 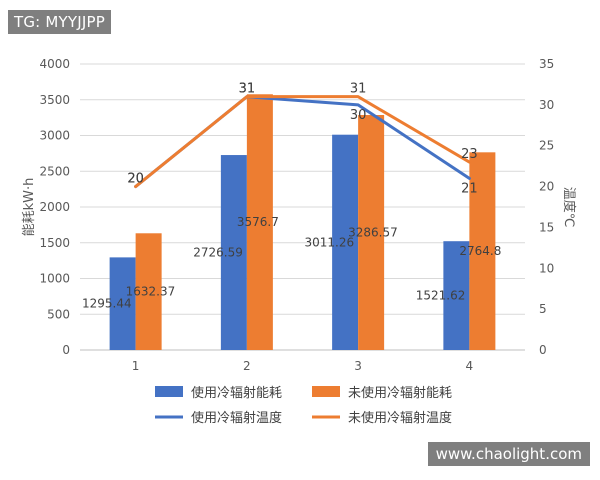 I want to click on y2-tick-label: 35, so click(x=546, y=64).